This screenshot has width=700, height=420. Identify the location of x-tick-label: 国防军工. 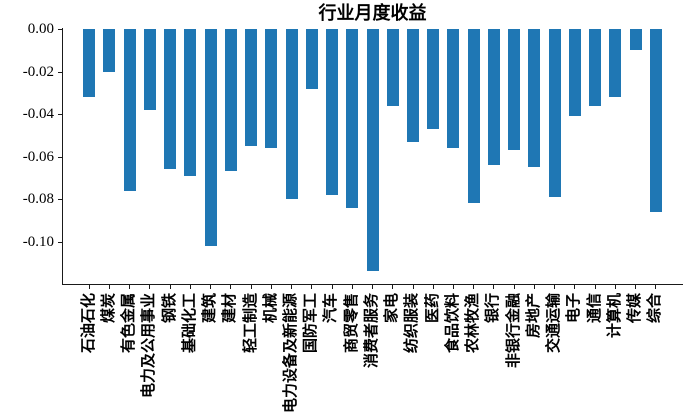
(311, 323).